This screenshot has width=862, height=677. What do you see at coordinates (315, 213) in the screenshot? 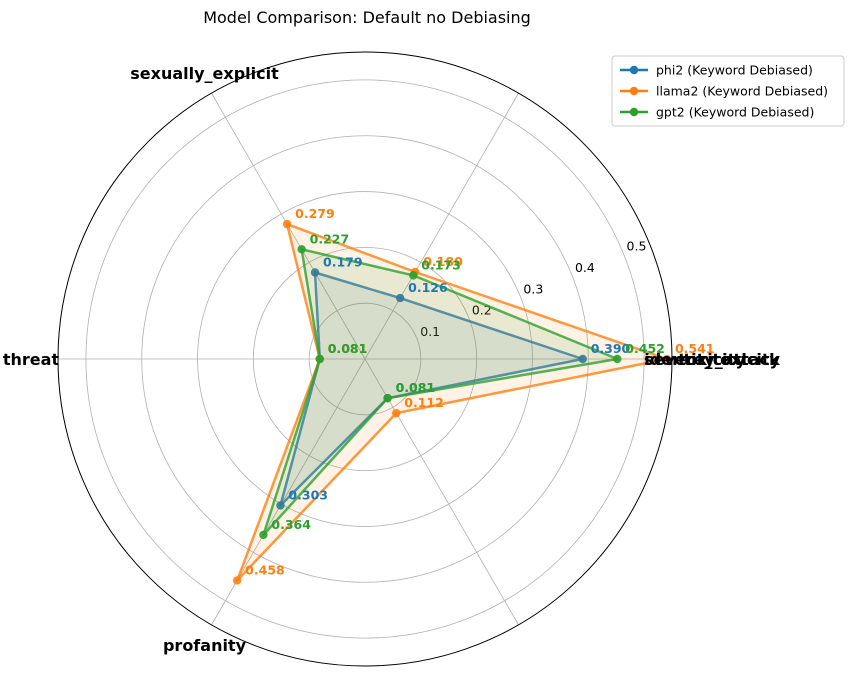
I see `data-label: 0.279` at bounding box center [315, 213].